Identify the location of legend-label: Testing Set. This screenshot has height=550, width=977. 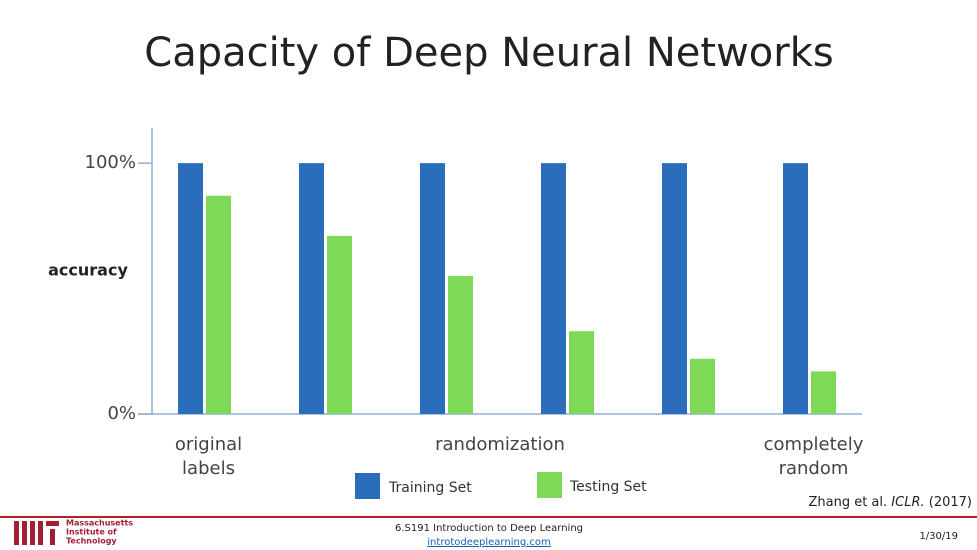
(608, 487).